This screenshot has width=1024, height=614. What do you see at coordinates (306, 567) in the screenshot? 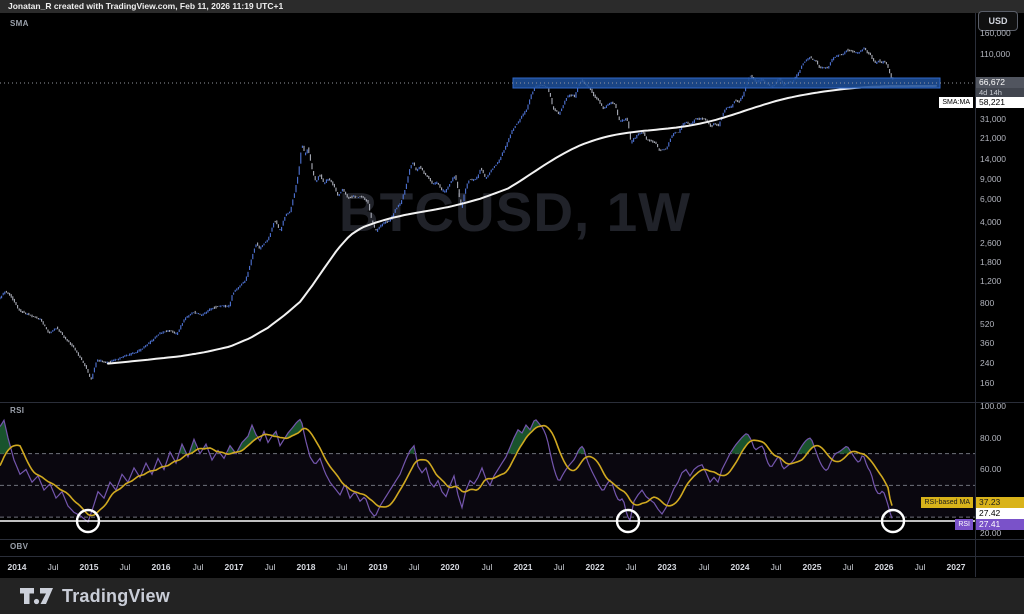
I see `time-axis-label: 2018` at bounding box center [306, 567].